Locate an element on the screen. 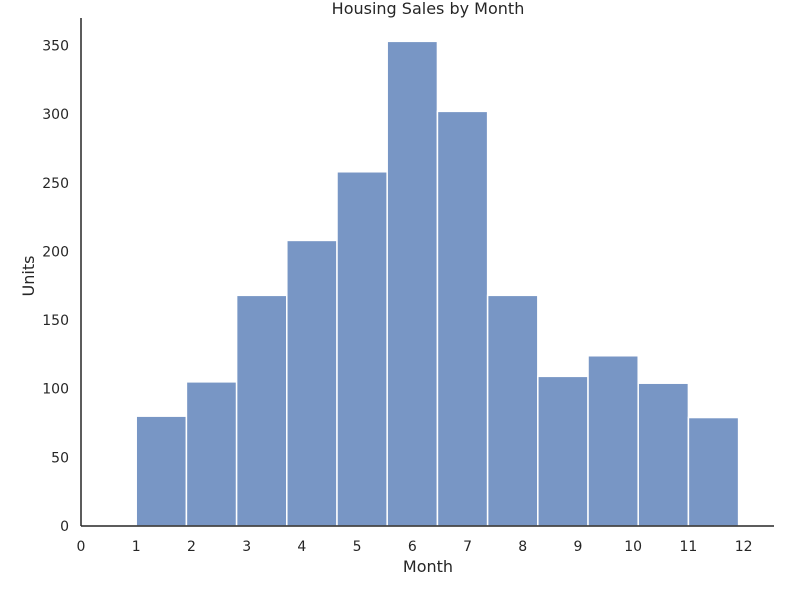 Image resolution: width=793 pixels, height=595 pixels. y-tick-label: 150 is located at coordinates (55, 321).